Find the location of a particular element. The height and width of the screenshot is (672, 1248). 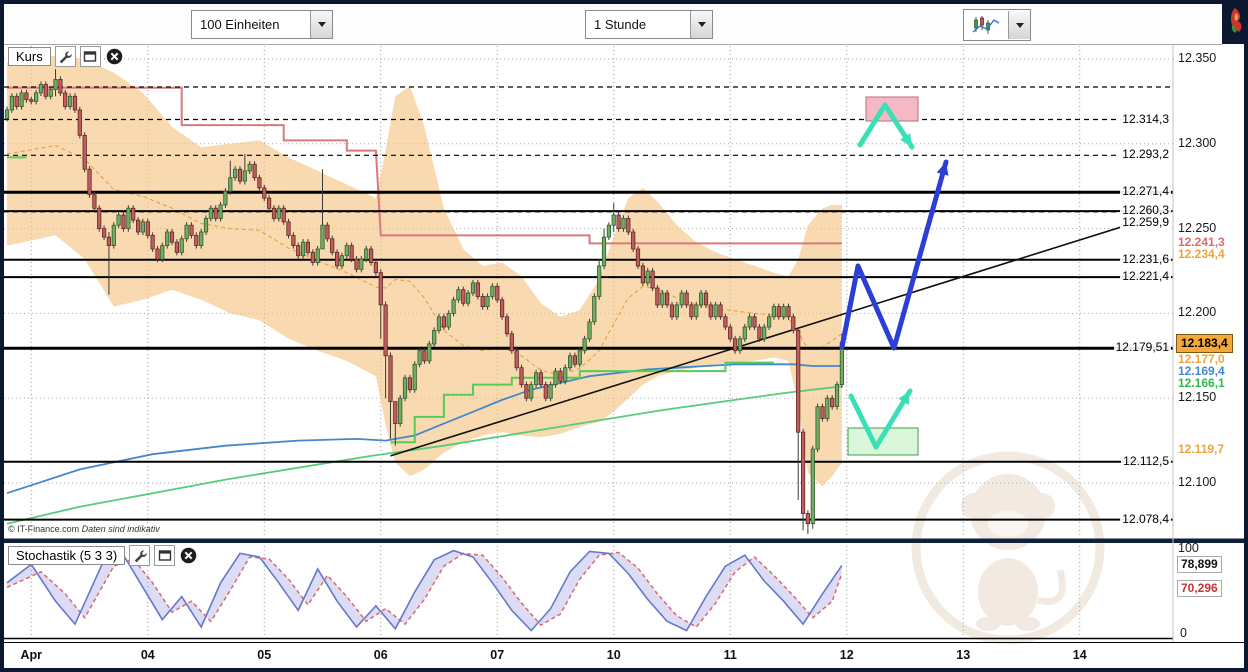

stoch-panel-settings-button is located at coordinates (140, 555).